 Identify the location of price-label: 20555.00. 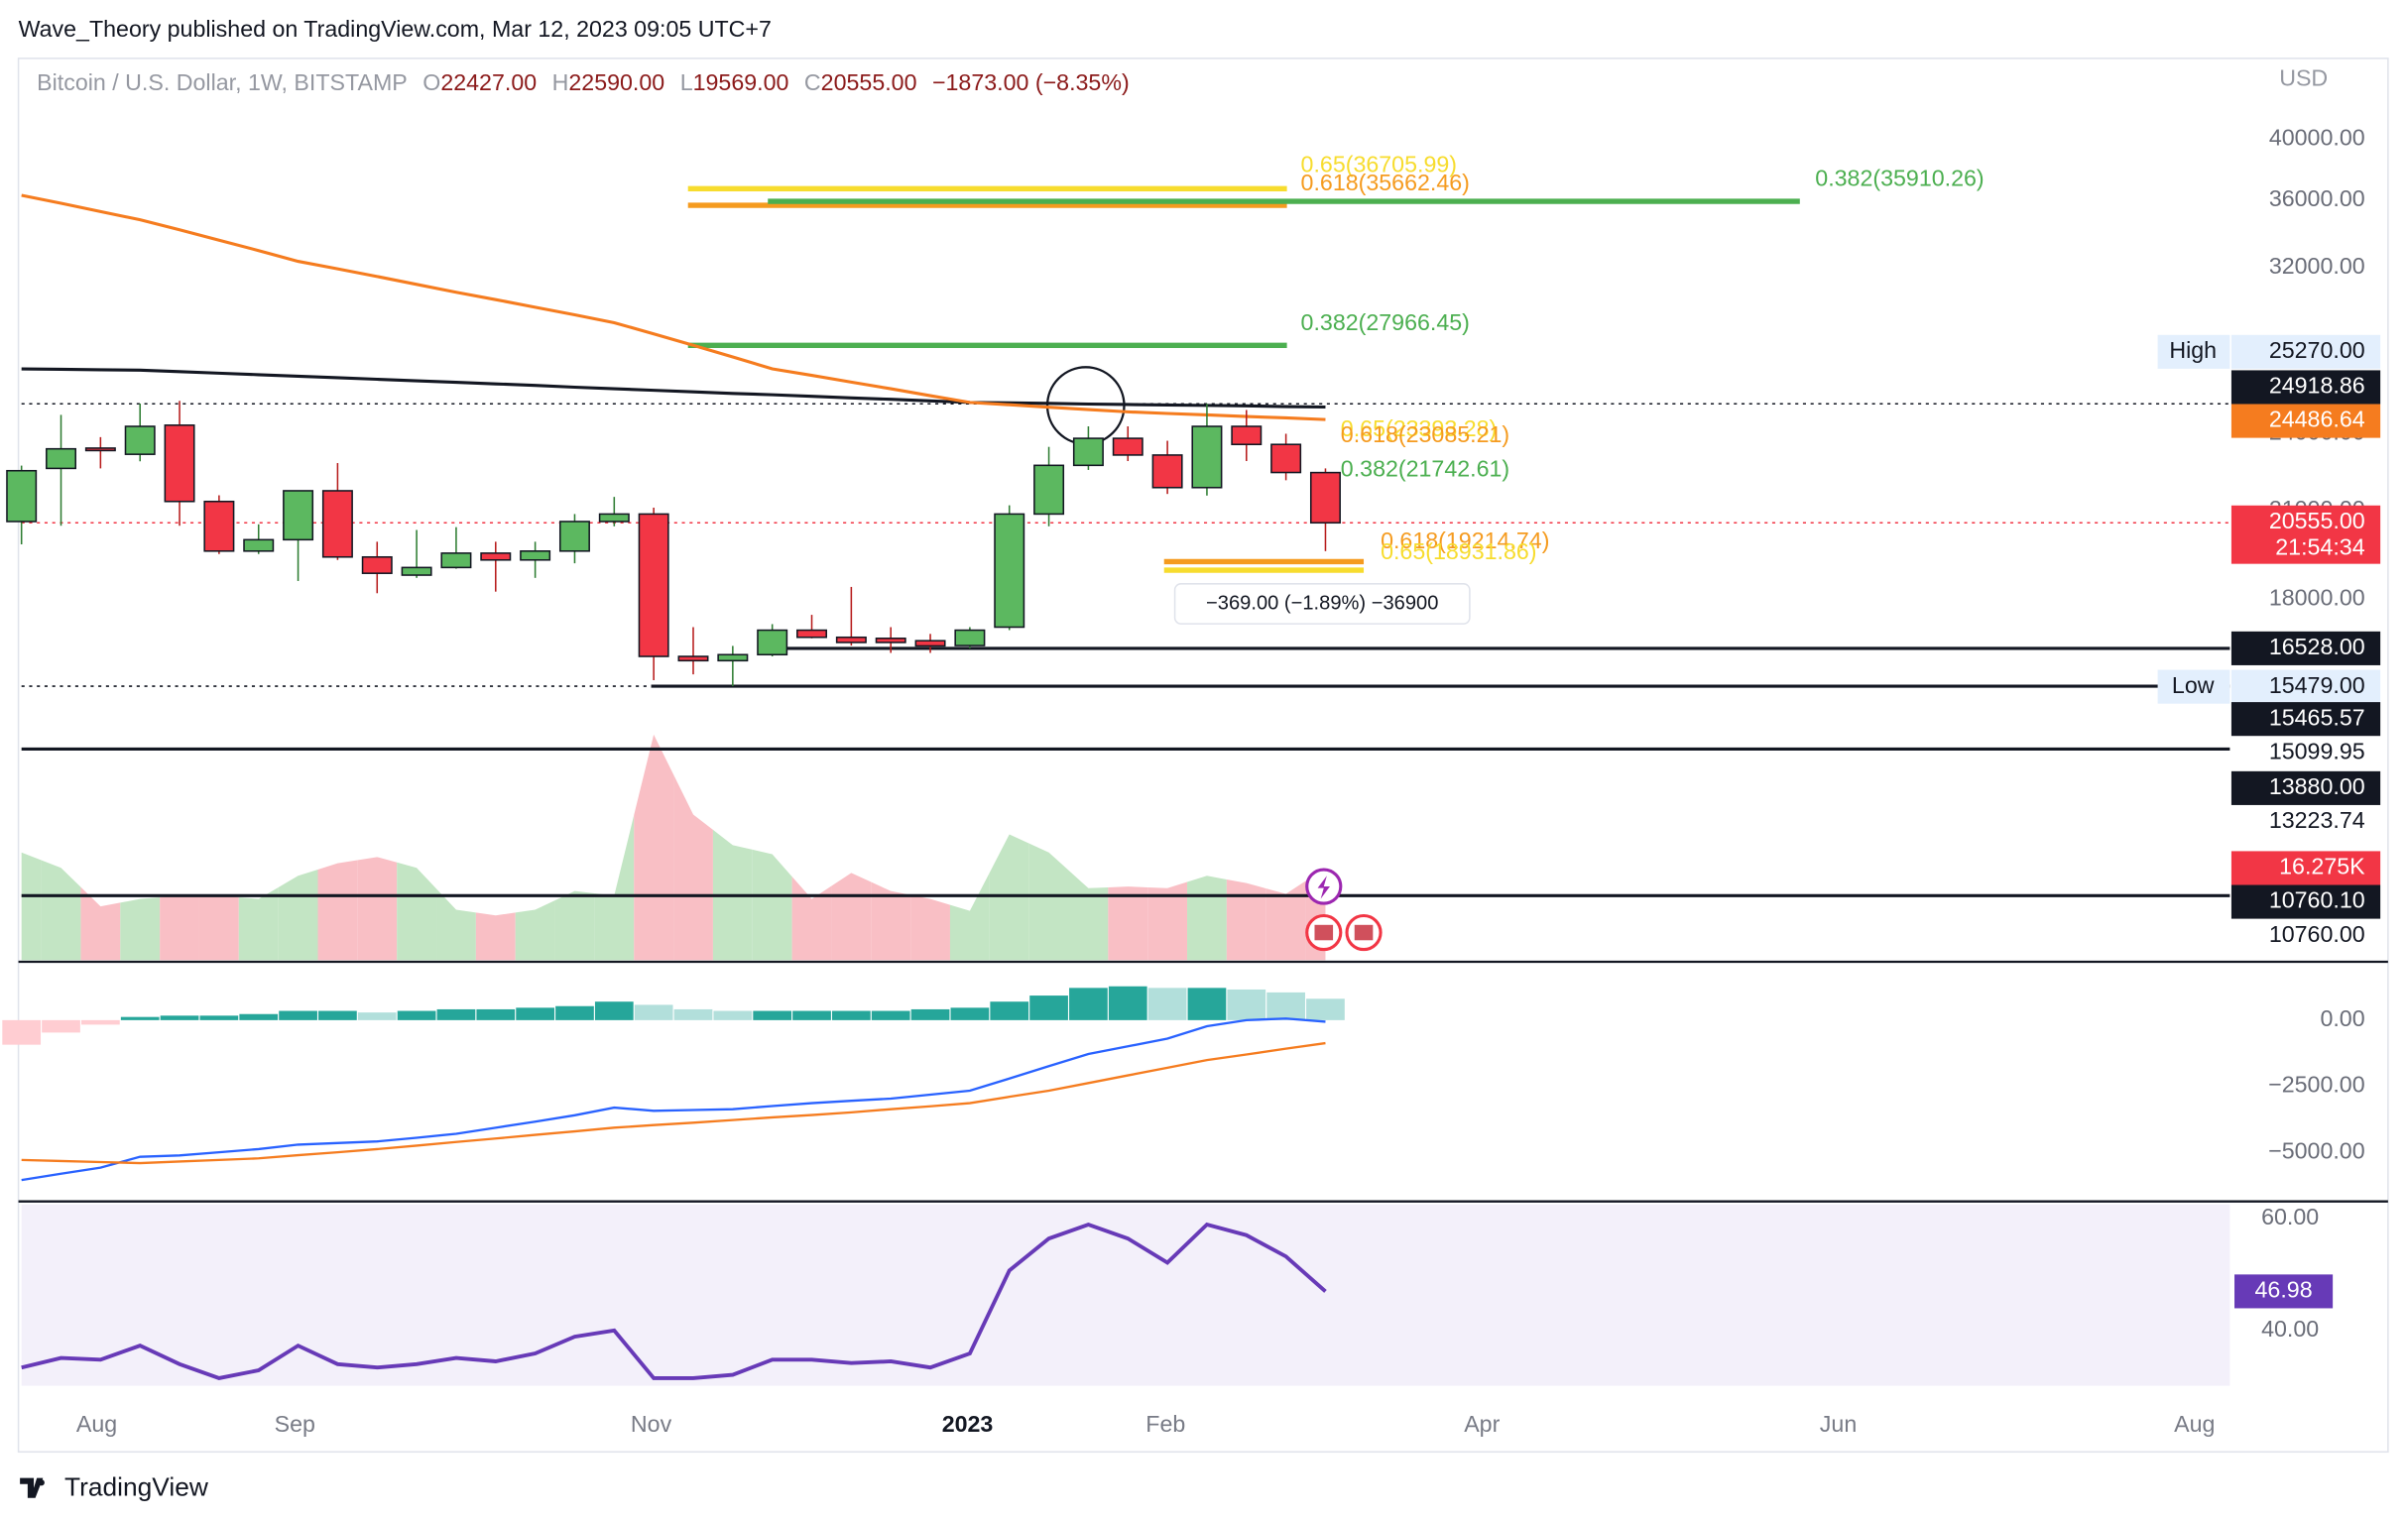
(2317, 520).